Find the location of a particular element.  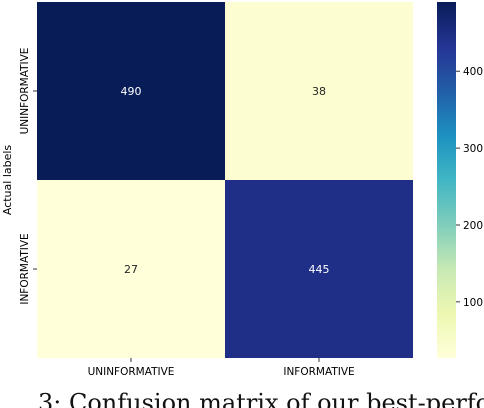

colorbar is located at coordinates (446, 180).